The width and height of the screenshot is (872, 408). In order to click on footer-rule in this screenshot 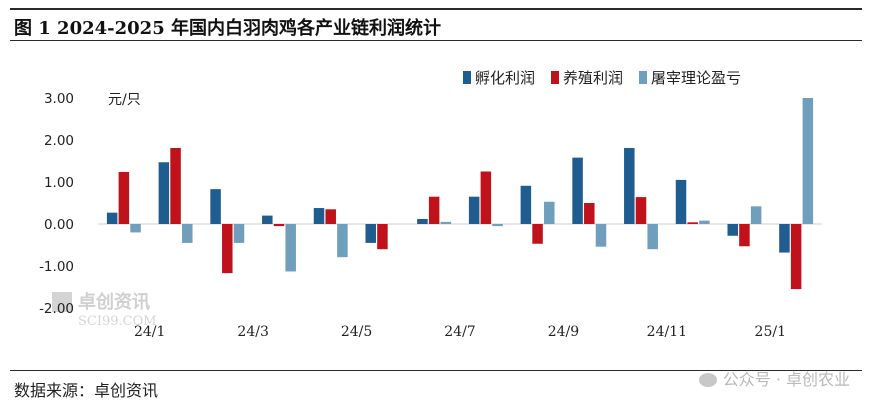, I will do `click(436, 370)`.